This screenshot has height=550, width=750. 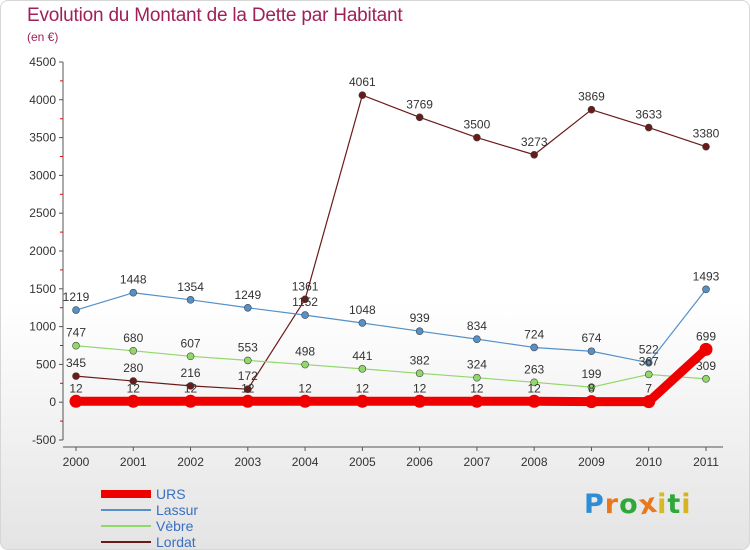 I want to click on logo-letter: t, so click(x=674, y=504).